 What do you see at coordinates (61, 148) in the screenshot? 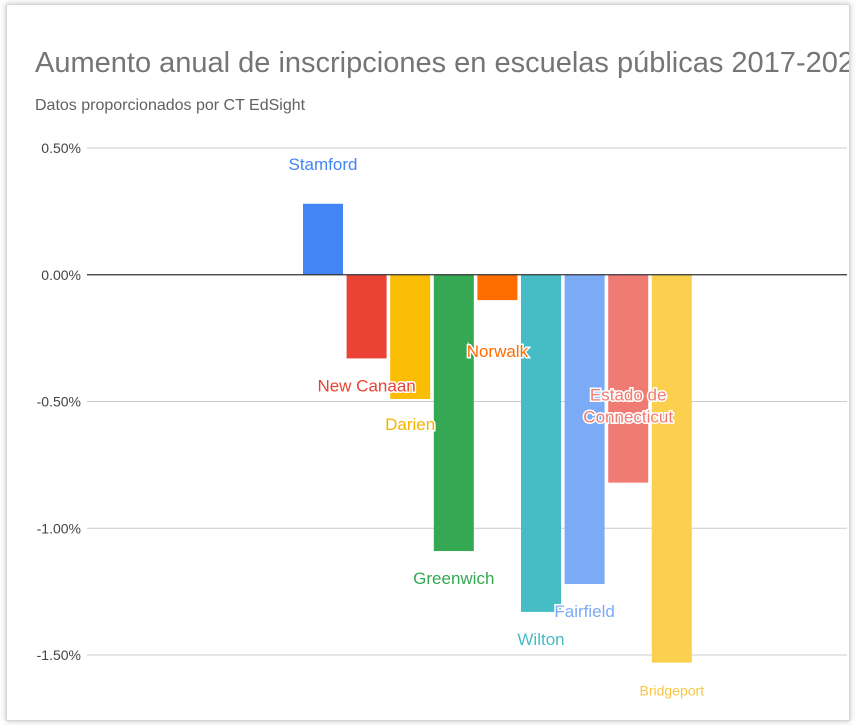
I see `y-tick-label: 0.50%` at bounding box center [61, 148].